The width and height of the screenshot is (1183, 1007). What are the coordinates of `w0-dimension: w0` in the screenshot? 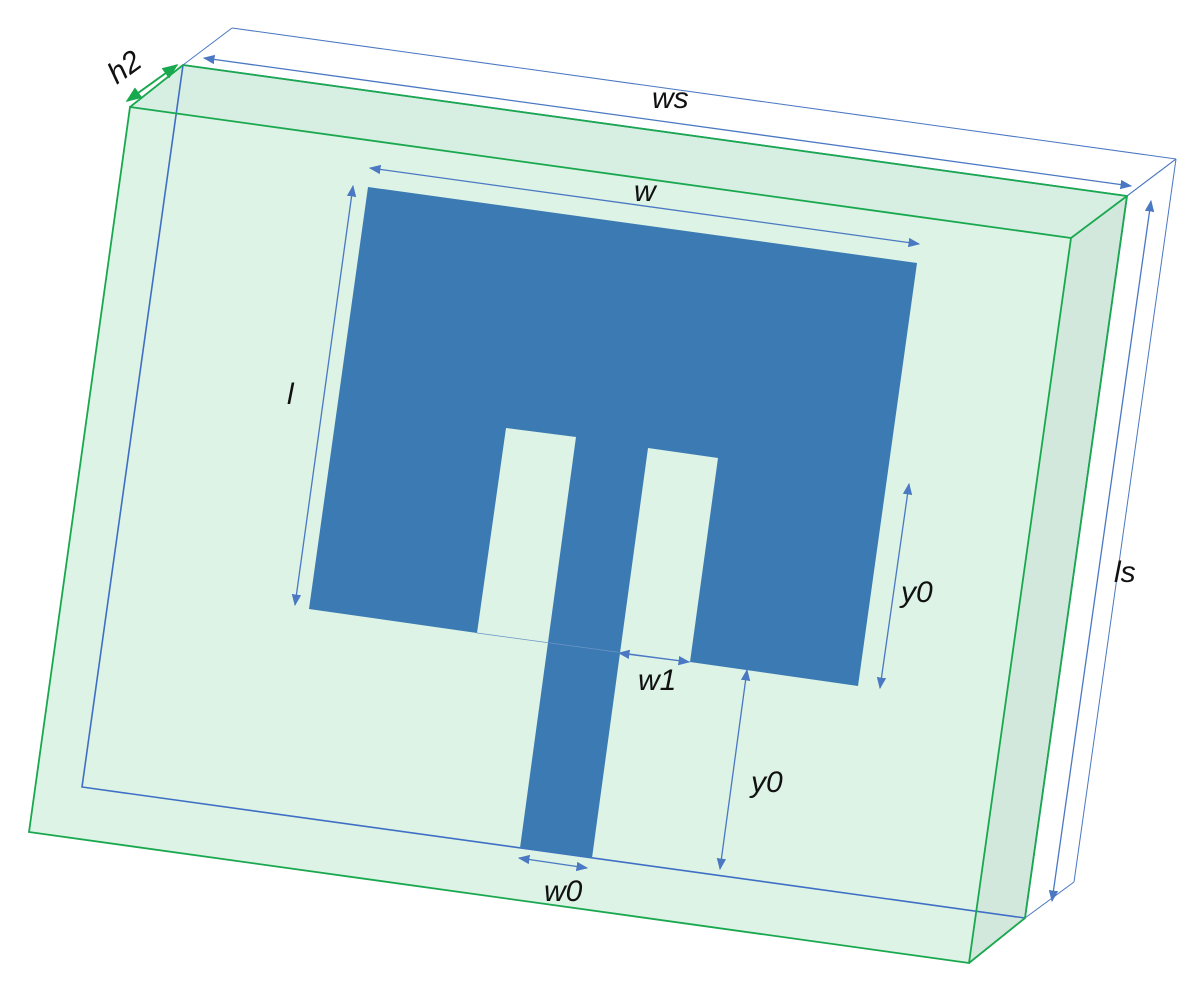 It's located at (553, 881).